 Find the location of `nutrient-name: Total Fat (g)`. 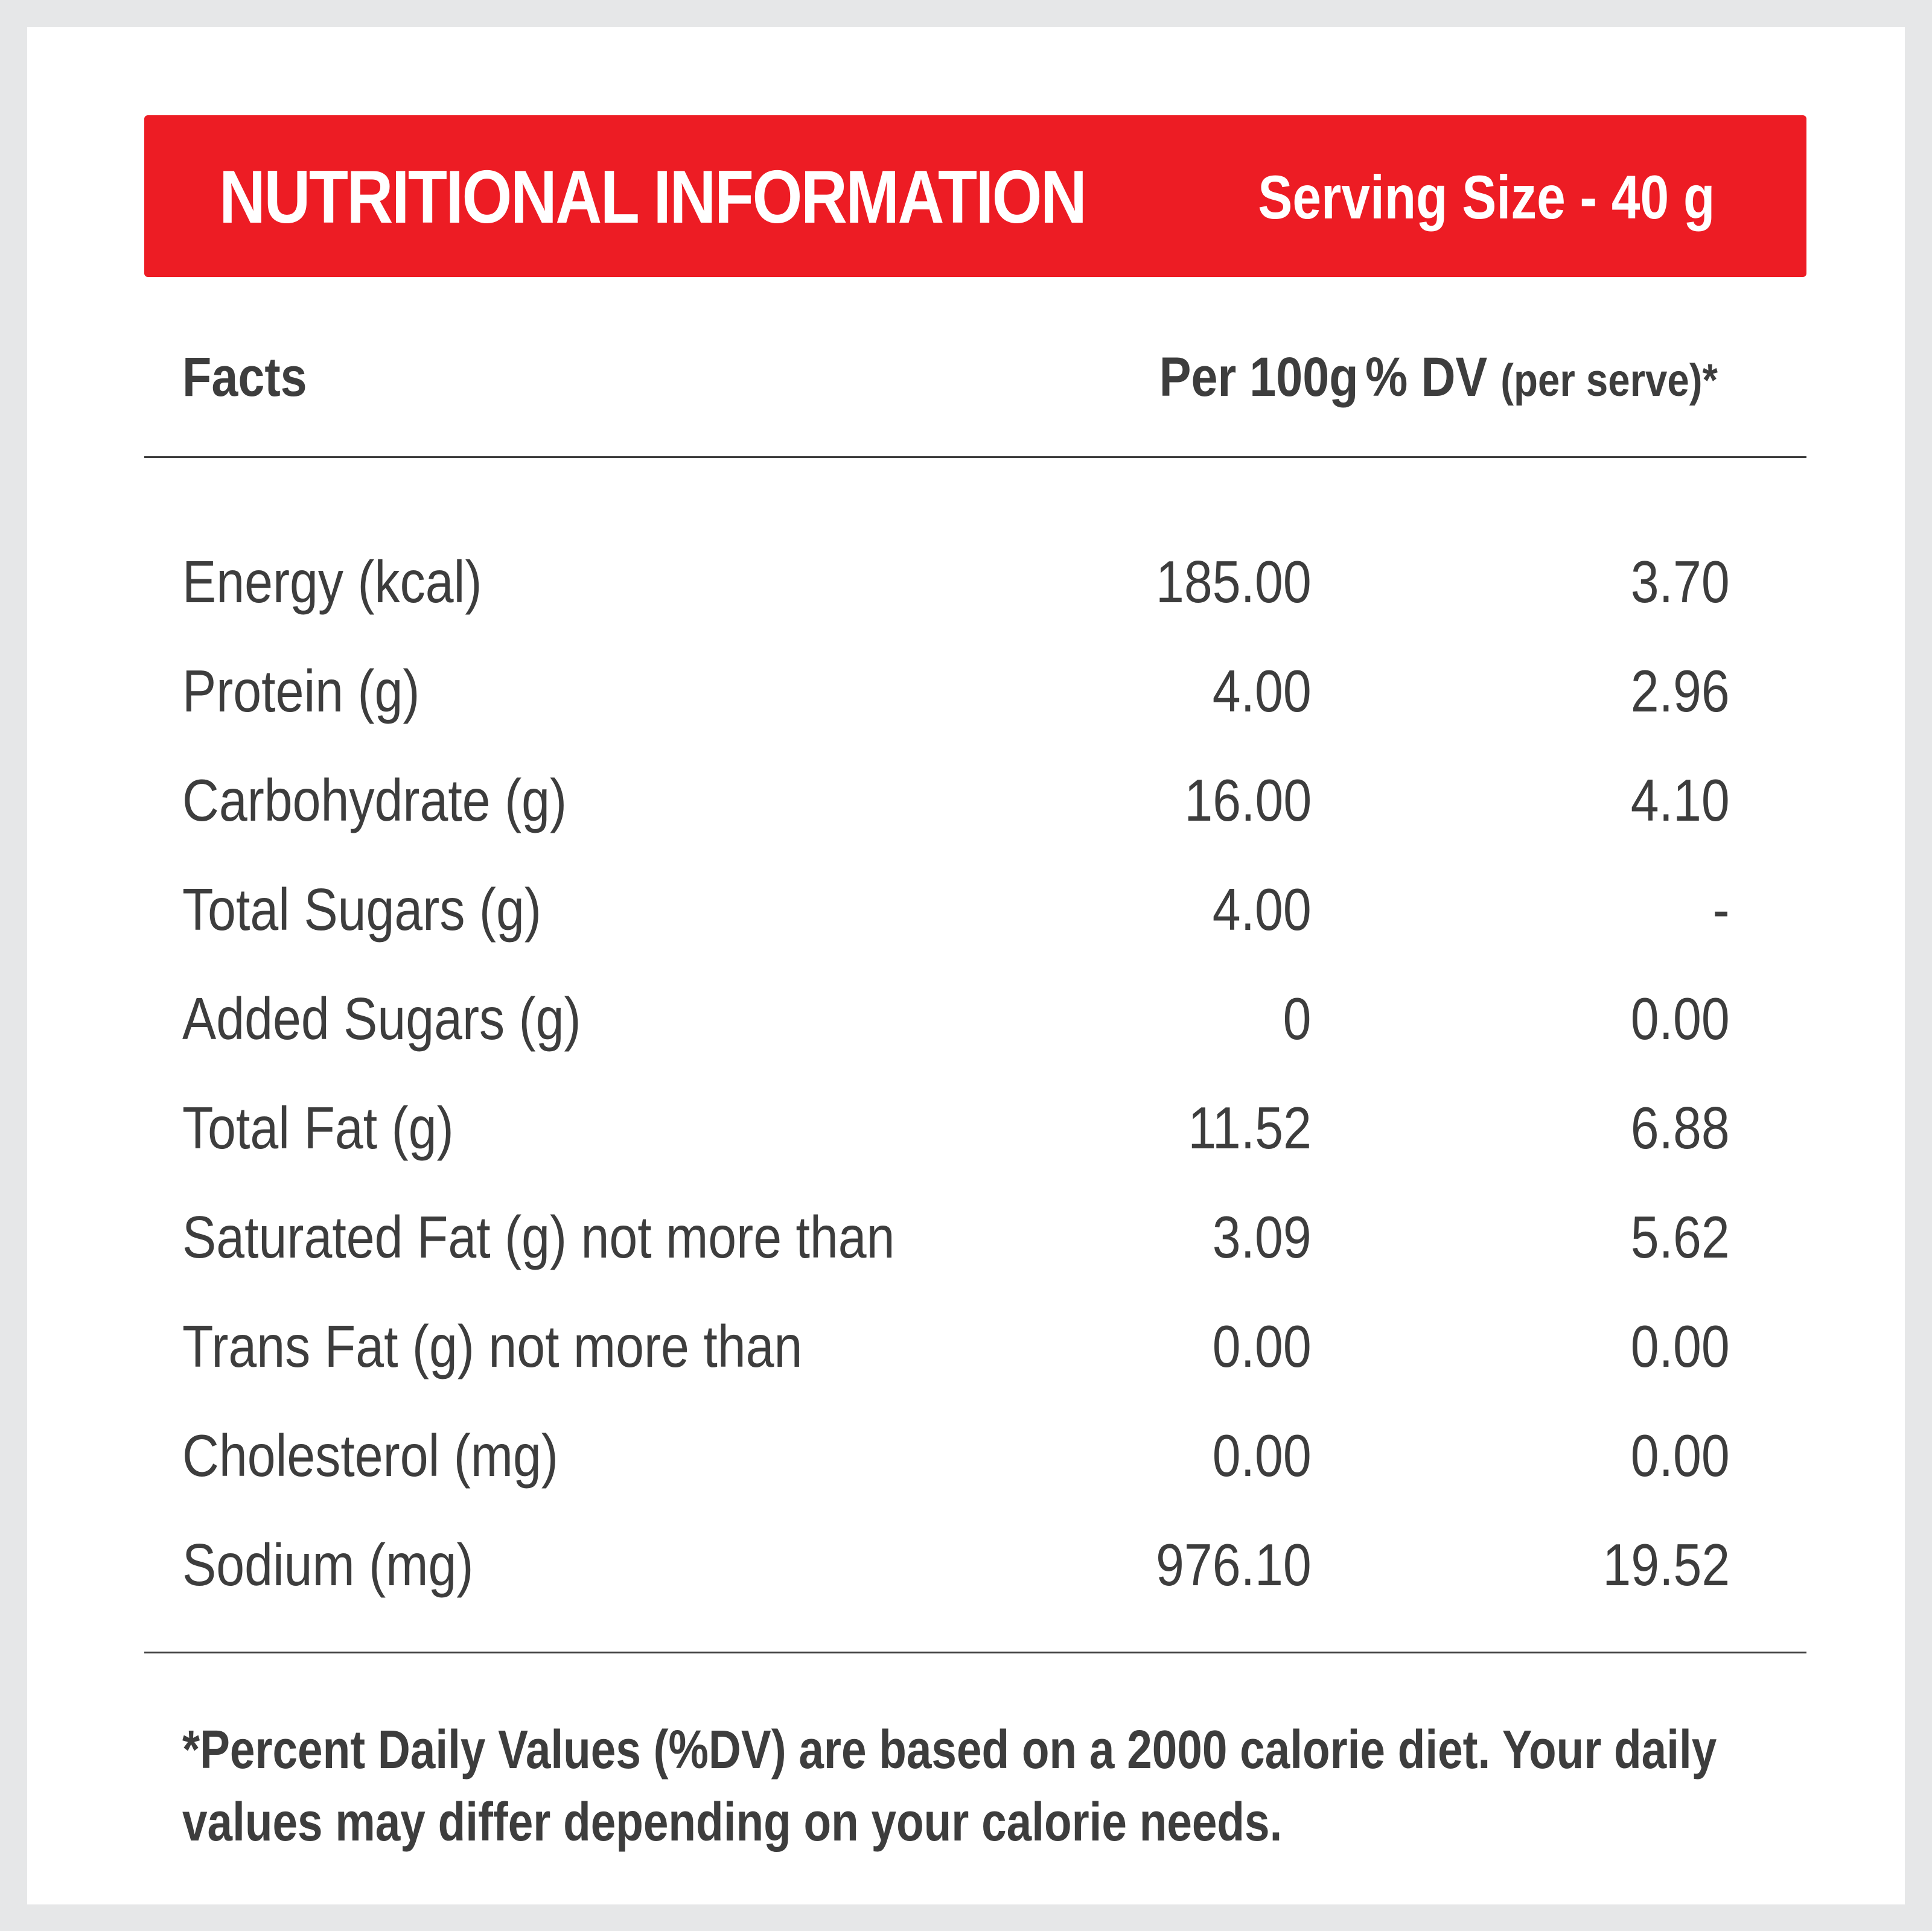

nutrient-name: Total Fat (g) is located at coordinates (318, 1128).